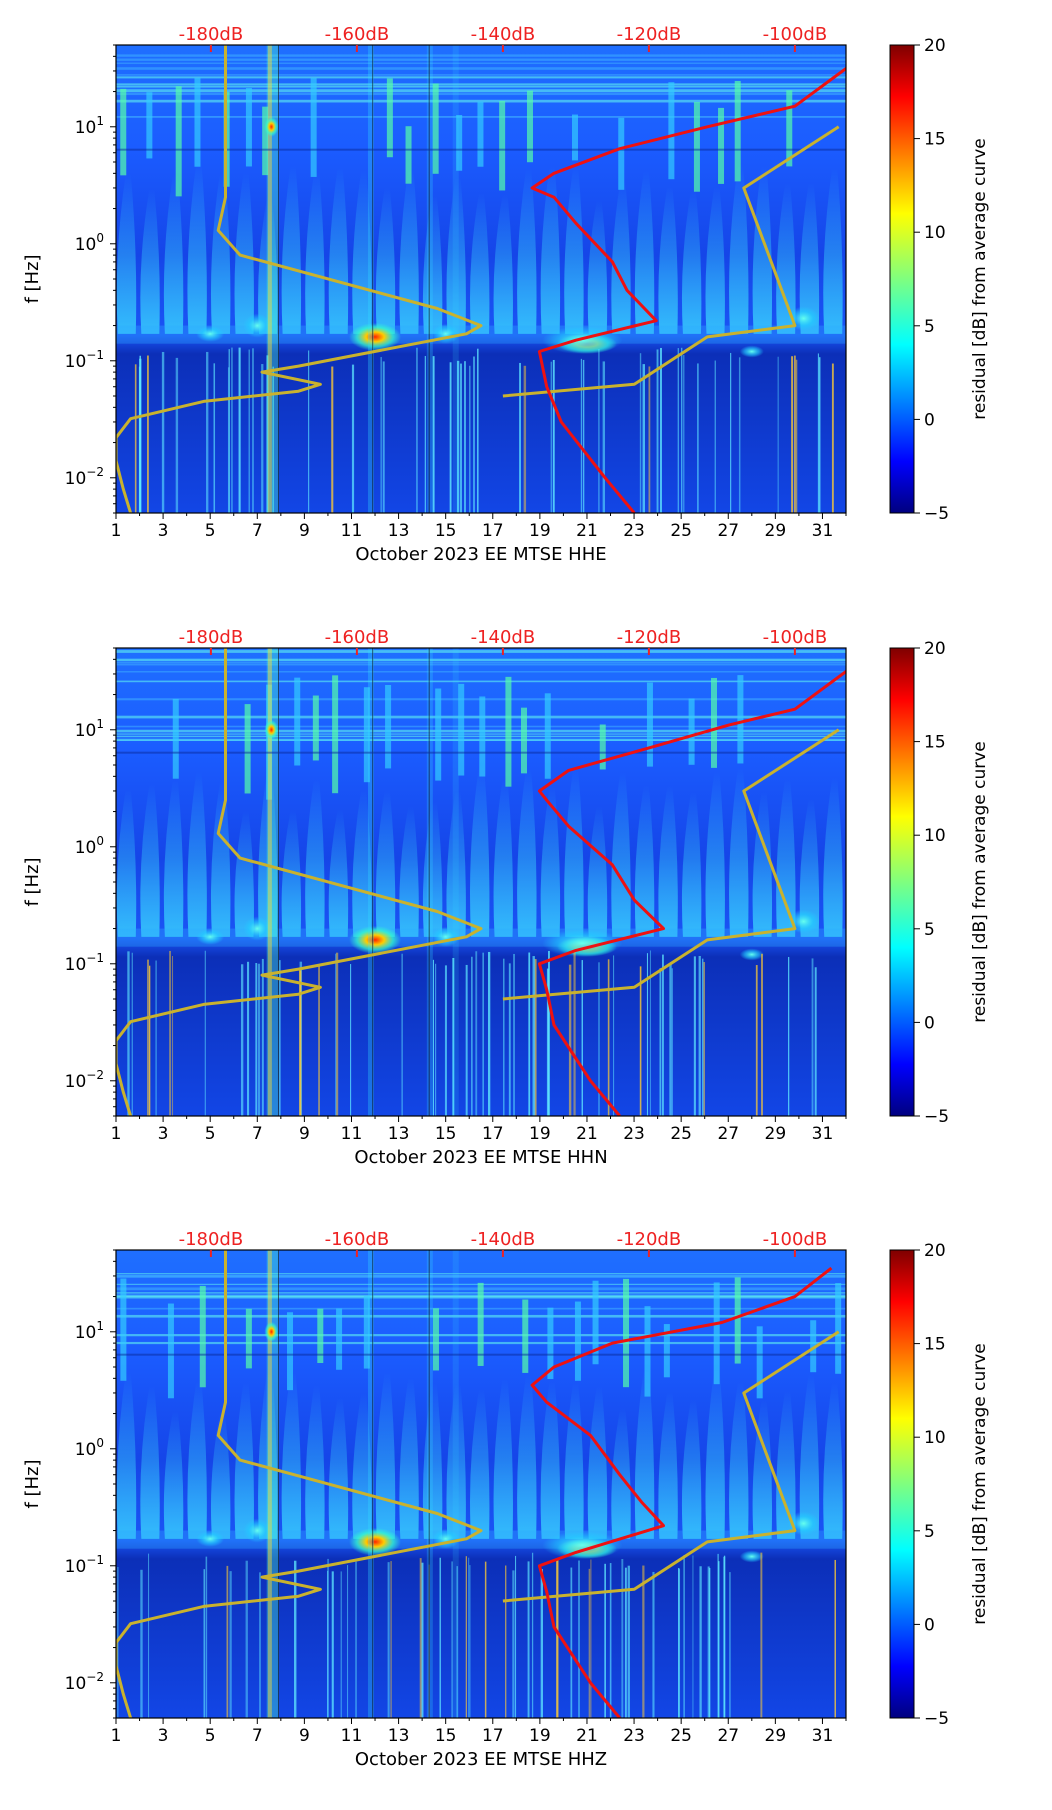 This screenshot has height=1810, width=1052. Describe the element at coordinates (89, 1331) in the screenshot. I see `y-tick-label: 10¹` at that location.